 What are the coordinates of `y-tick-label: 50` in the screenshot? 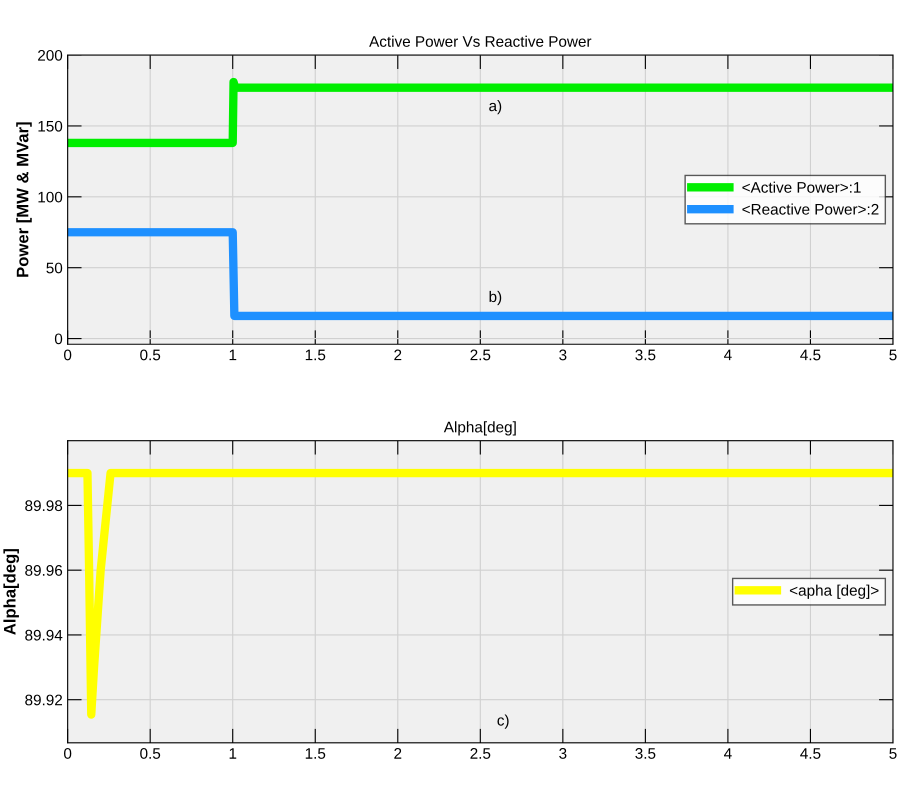 It's located at (54, 268).